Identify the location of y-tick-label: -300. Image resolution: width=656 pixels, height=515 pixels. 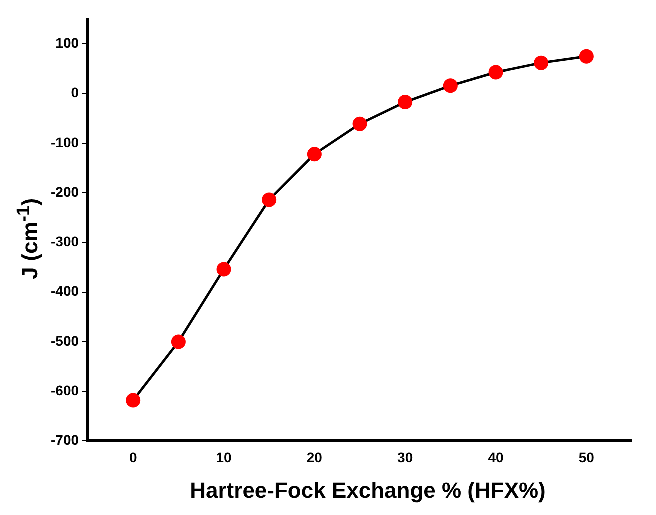
(65, 242).